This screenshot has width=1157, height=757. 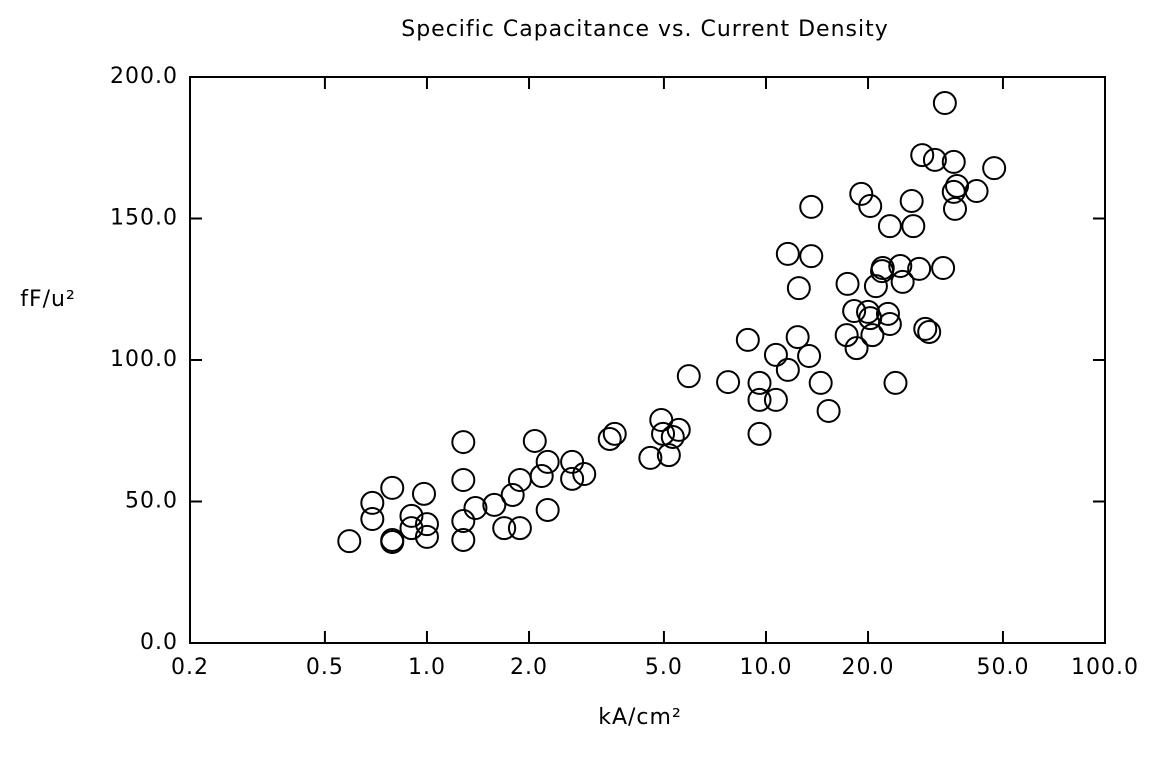 What do you see at coordinates (325, 667) in the screenshot?
I see `x-tick-label: 0.5` at bounding box center [325, 667].